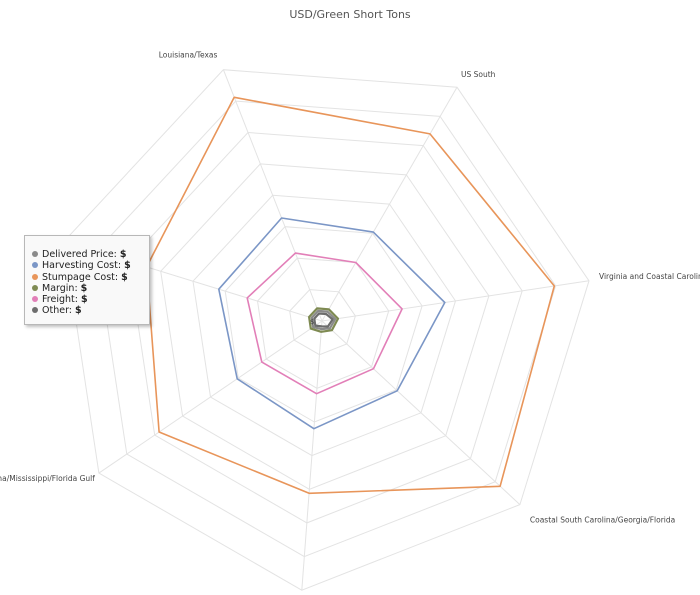  I want to click on series-harvesting-cost, so click(332, 323).